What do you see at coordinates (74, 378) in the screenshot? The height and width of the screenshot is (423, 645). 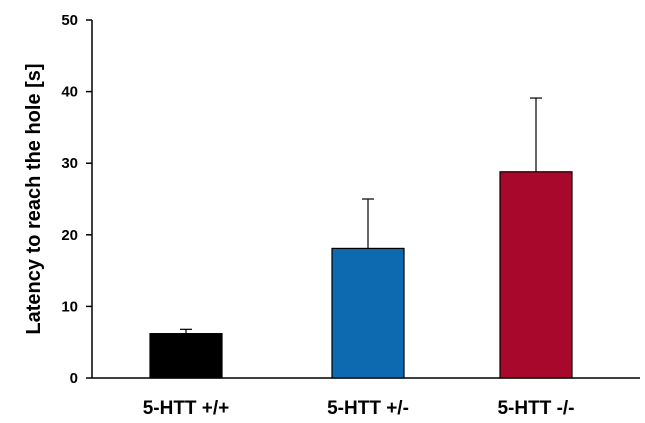 I see `y-tick-label: 0` at bounding box center [74, 378].